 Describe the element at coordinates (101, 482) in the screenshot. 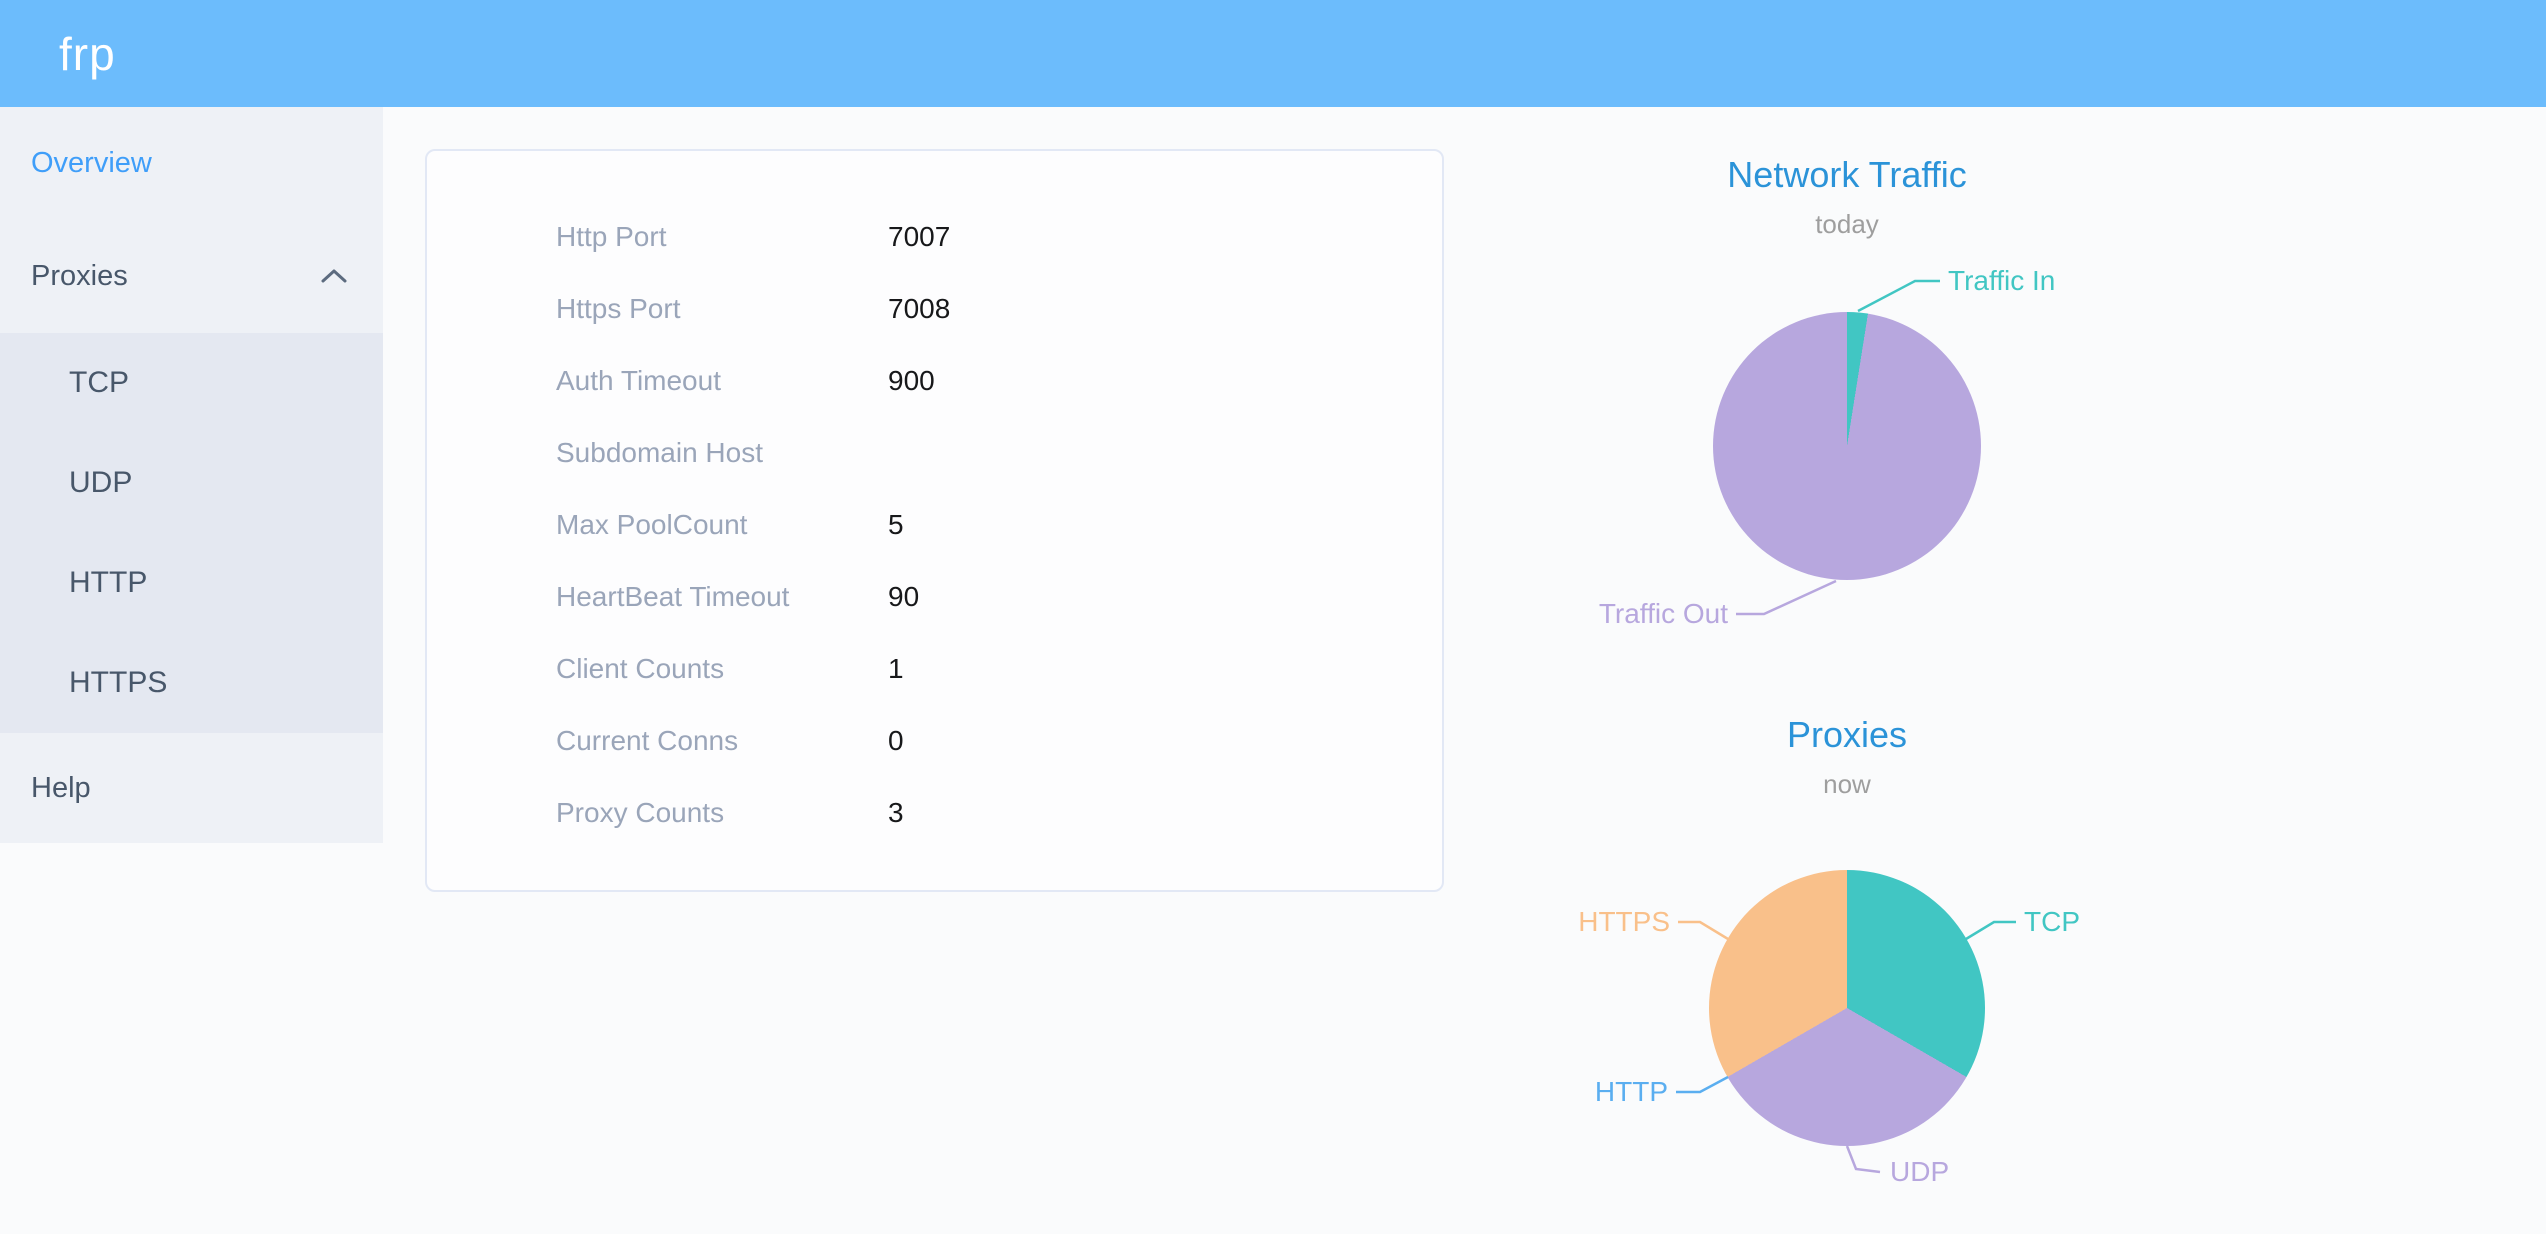

I see `sidebar-item-label: UDP` at that location.